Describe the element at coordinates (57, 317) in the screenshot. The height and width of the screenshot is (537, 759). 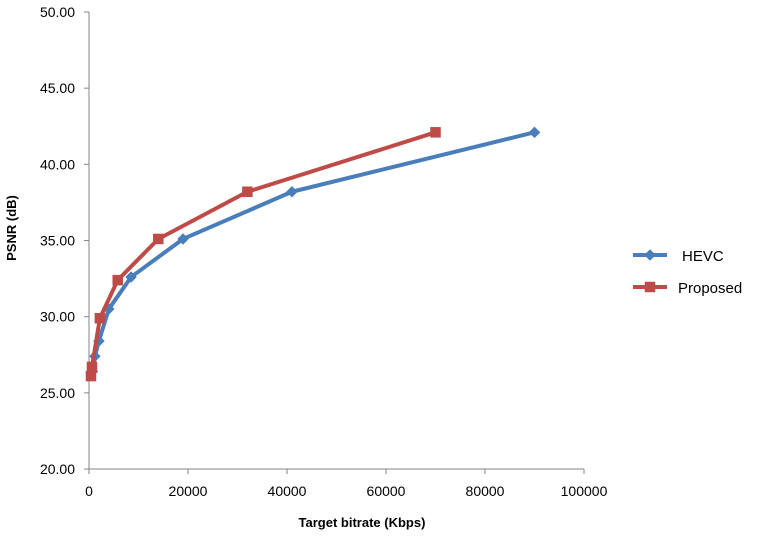
I see `y-tick-label: 30.00` at that location.